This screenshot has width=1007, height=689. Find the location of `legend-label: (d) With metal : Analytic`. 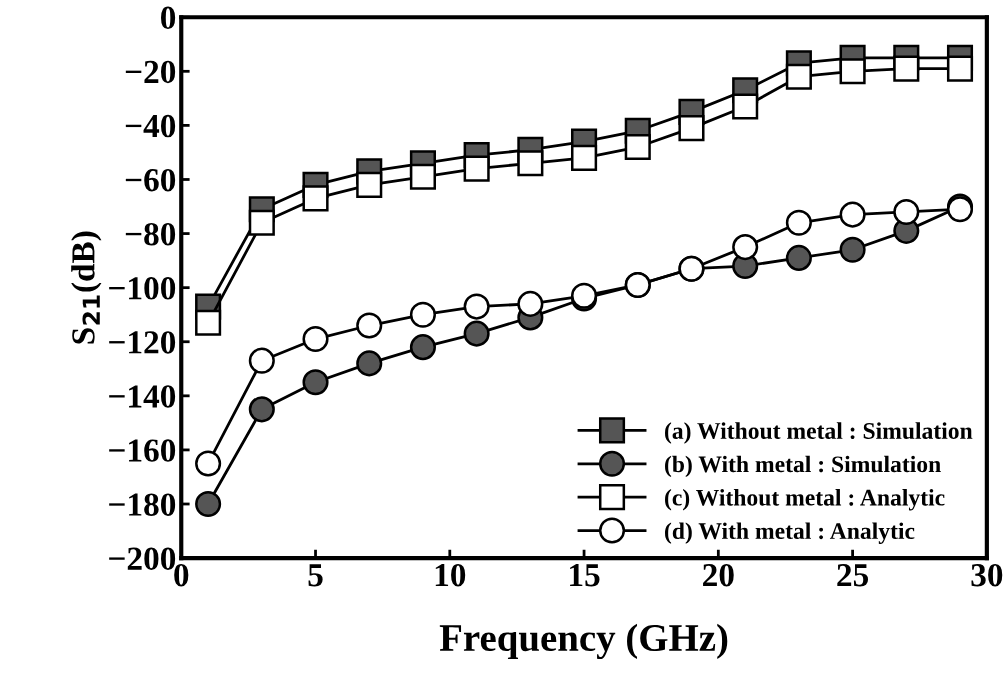

legend-label: (d) With metal : Analytic is located at coordinates (790, 533).